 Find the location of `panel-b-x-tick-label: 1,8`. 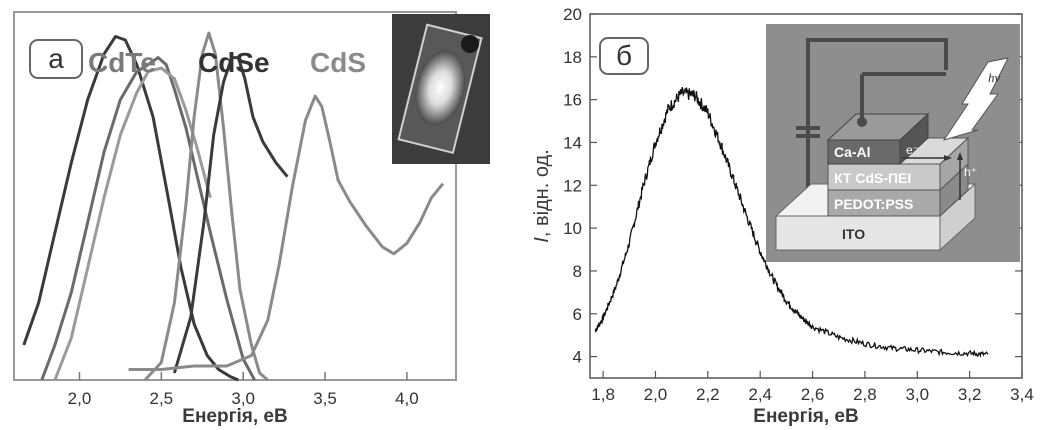

panel-b-x-tick-label: 1,8 is located at coordinates (603, 394).